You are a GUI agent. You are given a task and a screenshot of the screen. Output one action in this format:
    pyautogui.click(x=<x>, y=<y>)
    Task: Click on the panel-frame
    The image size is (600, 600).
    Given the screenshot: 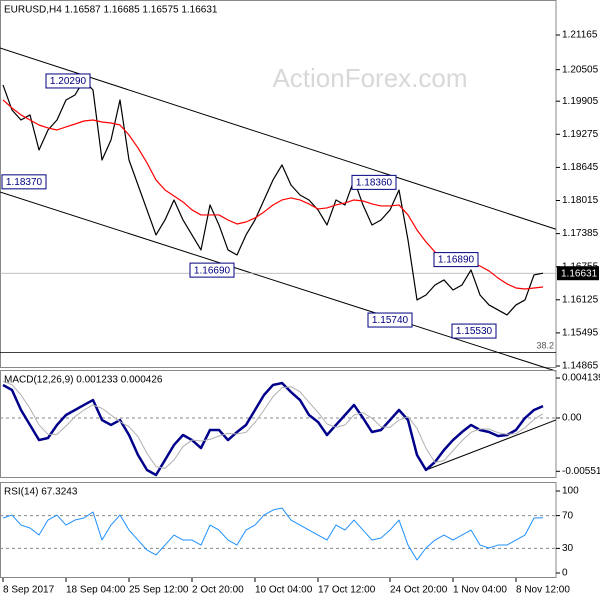 What is the action you would take?
    pyautogui.click(x=278, y=530)
    